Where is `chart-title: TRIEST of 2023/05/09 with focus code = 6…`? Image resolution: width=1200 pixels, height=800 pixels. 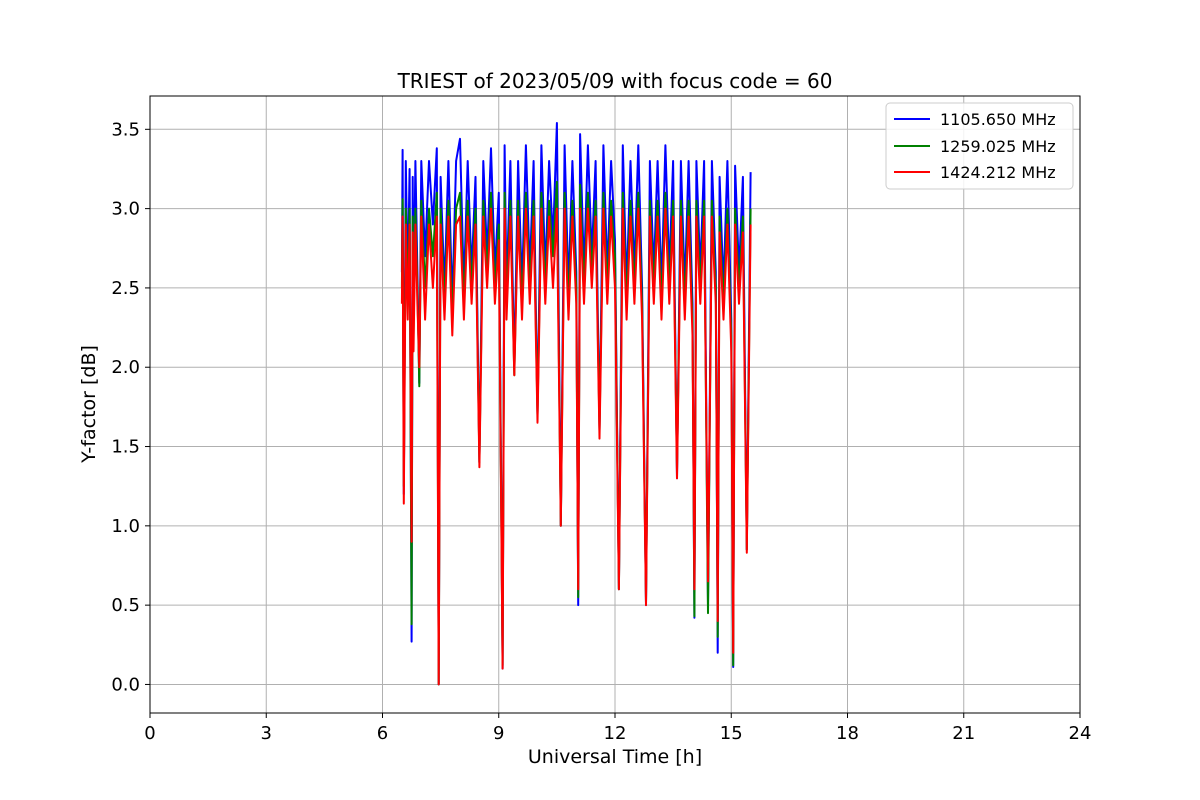 chart-title: TRIEST of 2023/05/09 with focus code = 6… is located at coordinates (615, 81).